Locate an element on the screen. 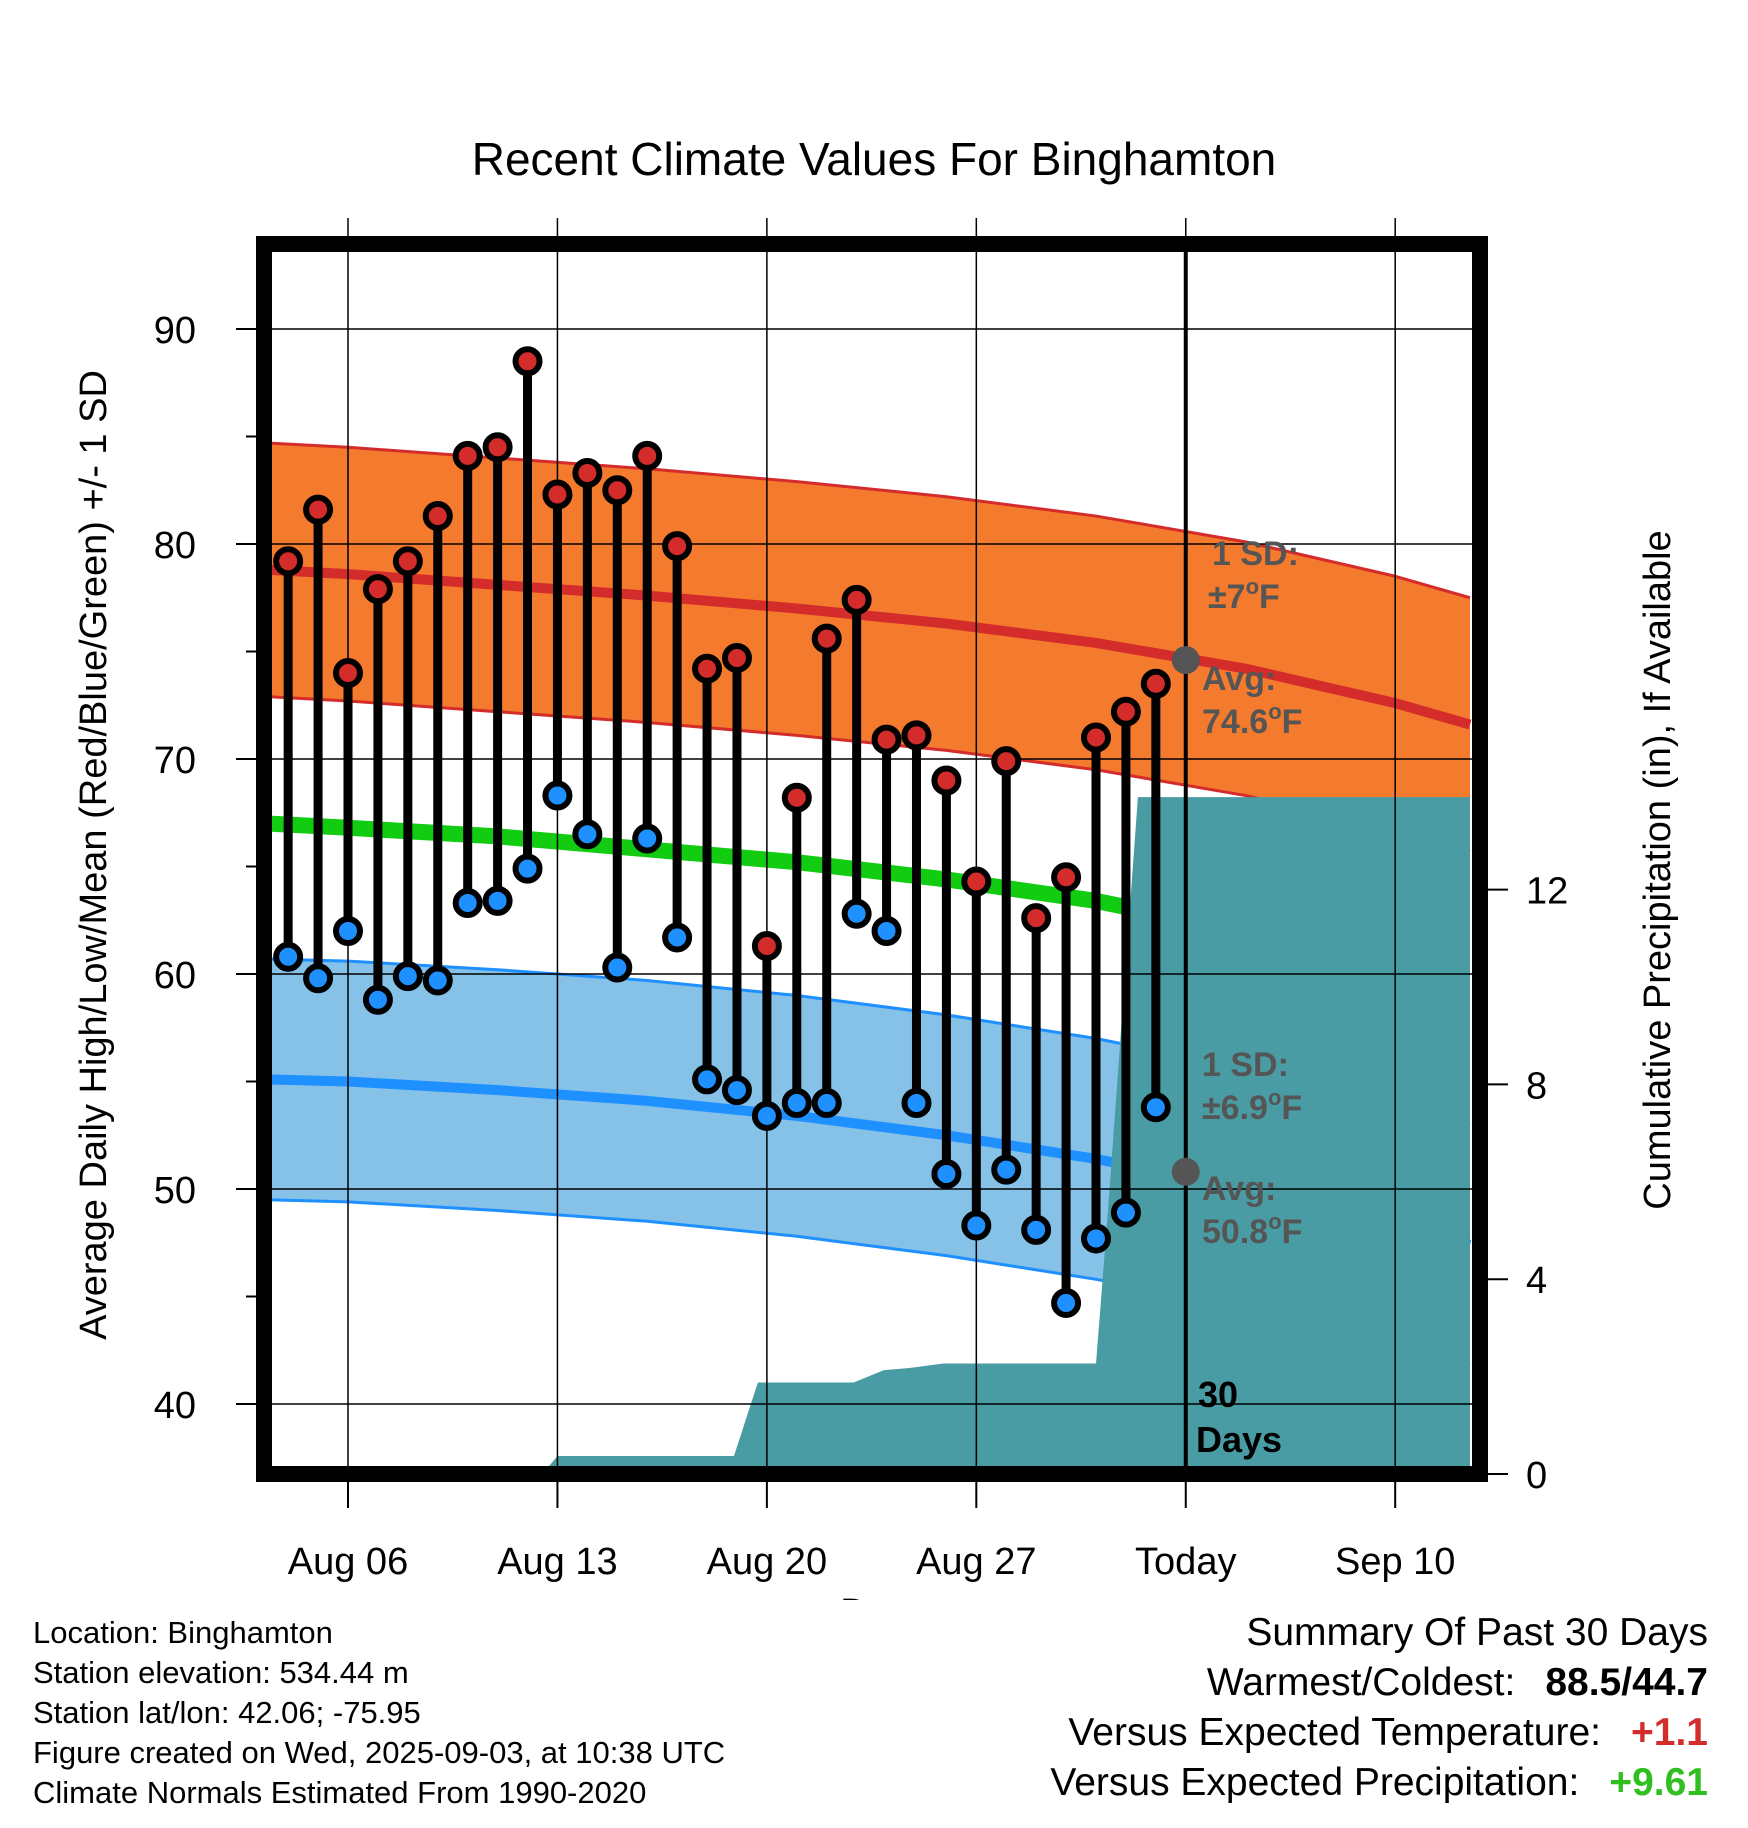 The image size is (1748, 1828). obs-high-Aug 18 is located at coordinates (707, 668).